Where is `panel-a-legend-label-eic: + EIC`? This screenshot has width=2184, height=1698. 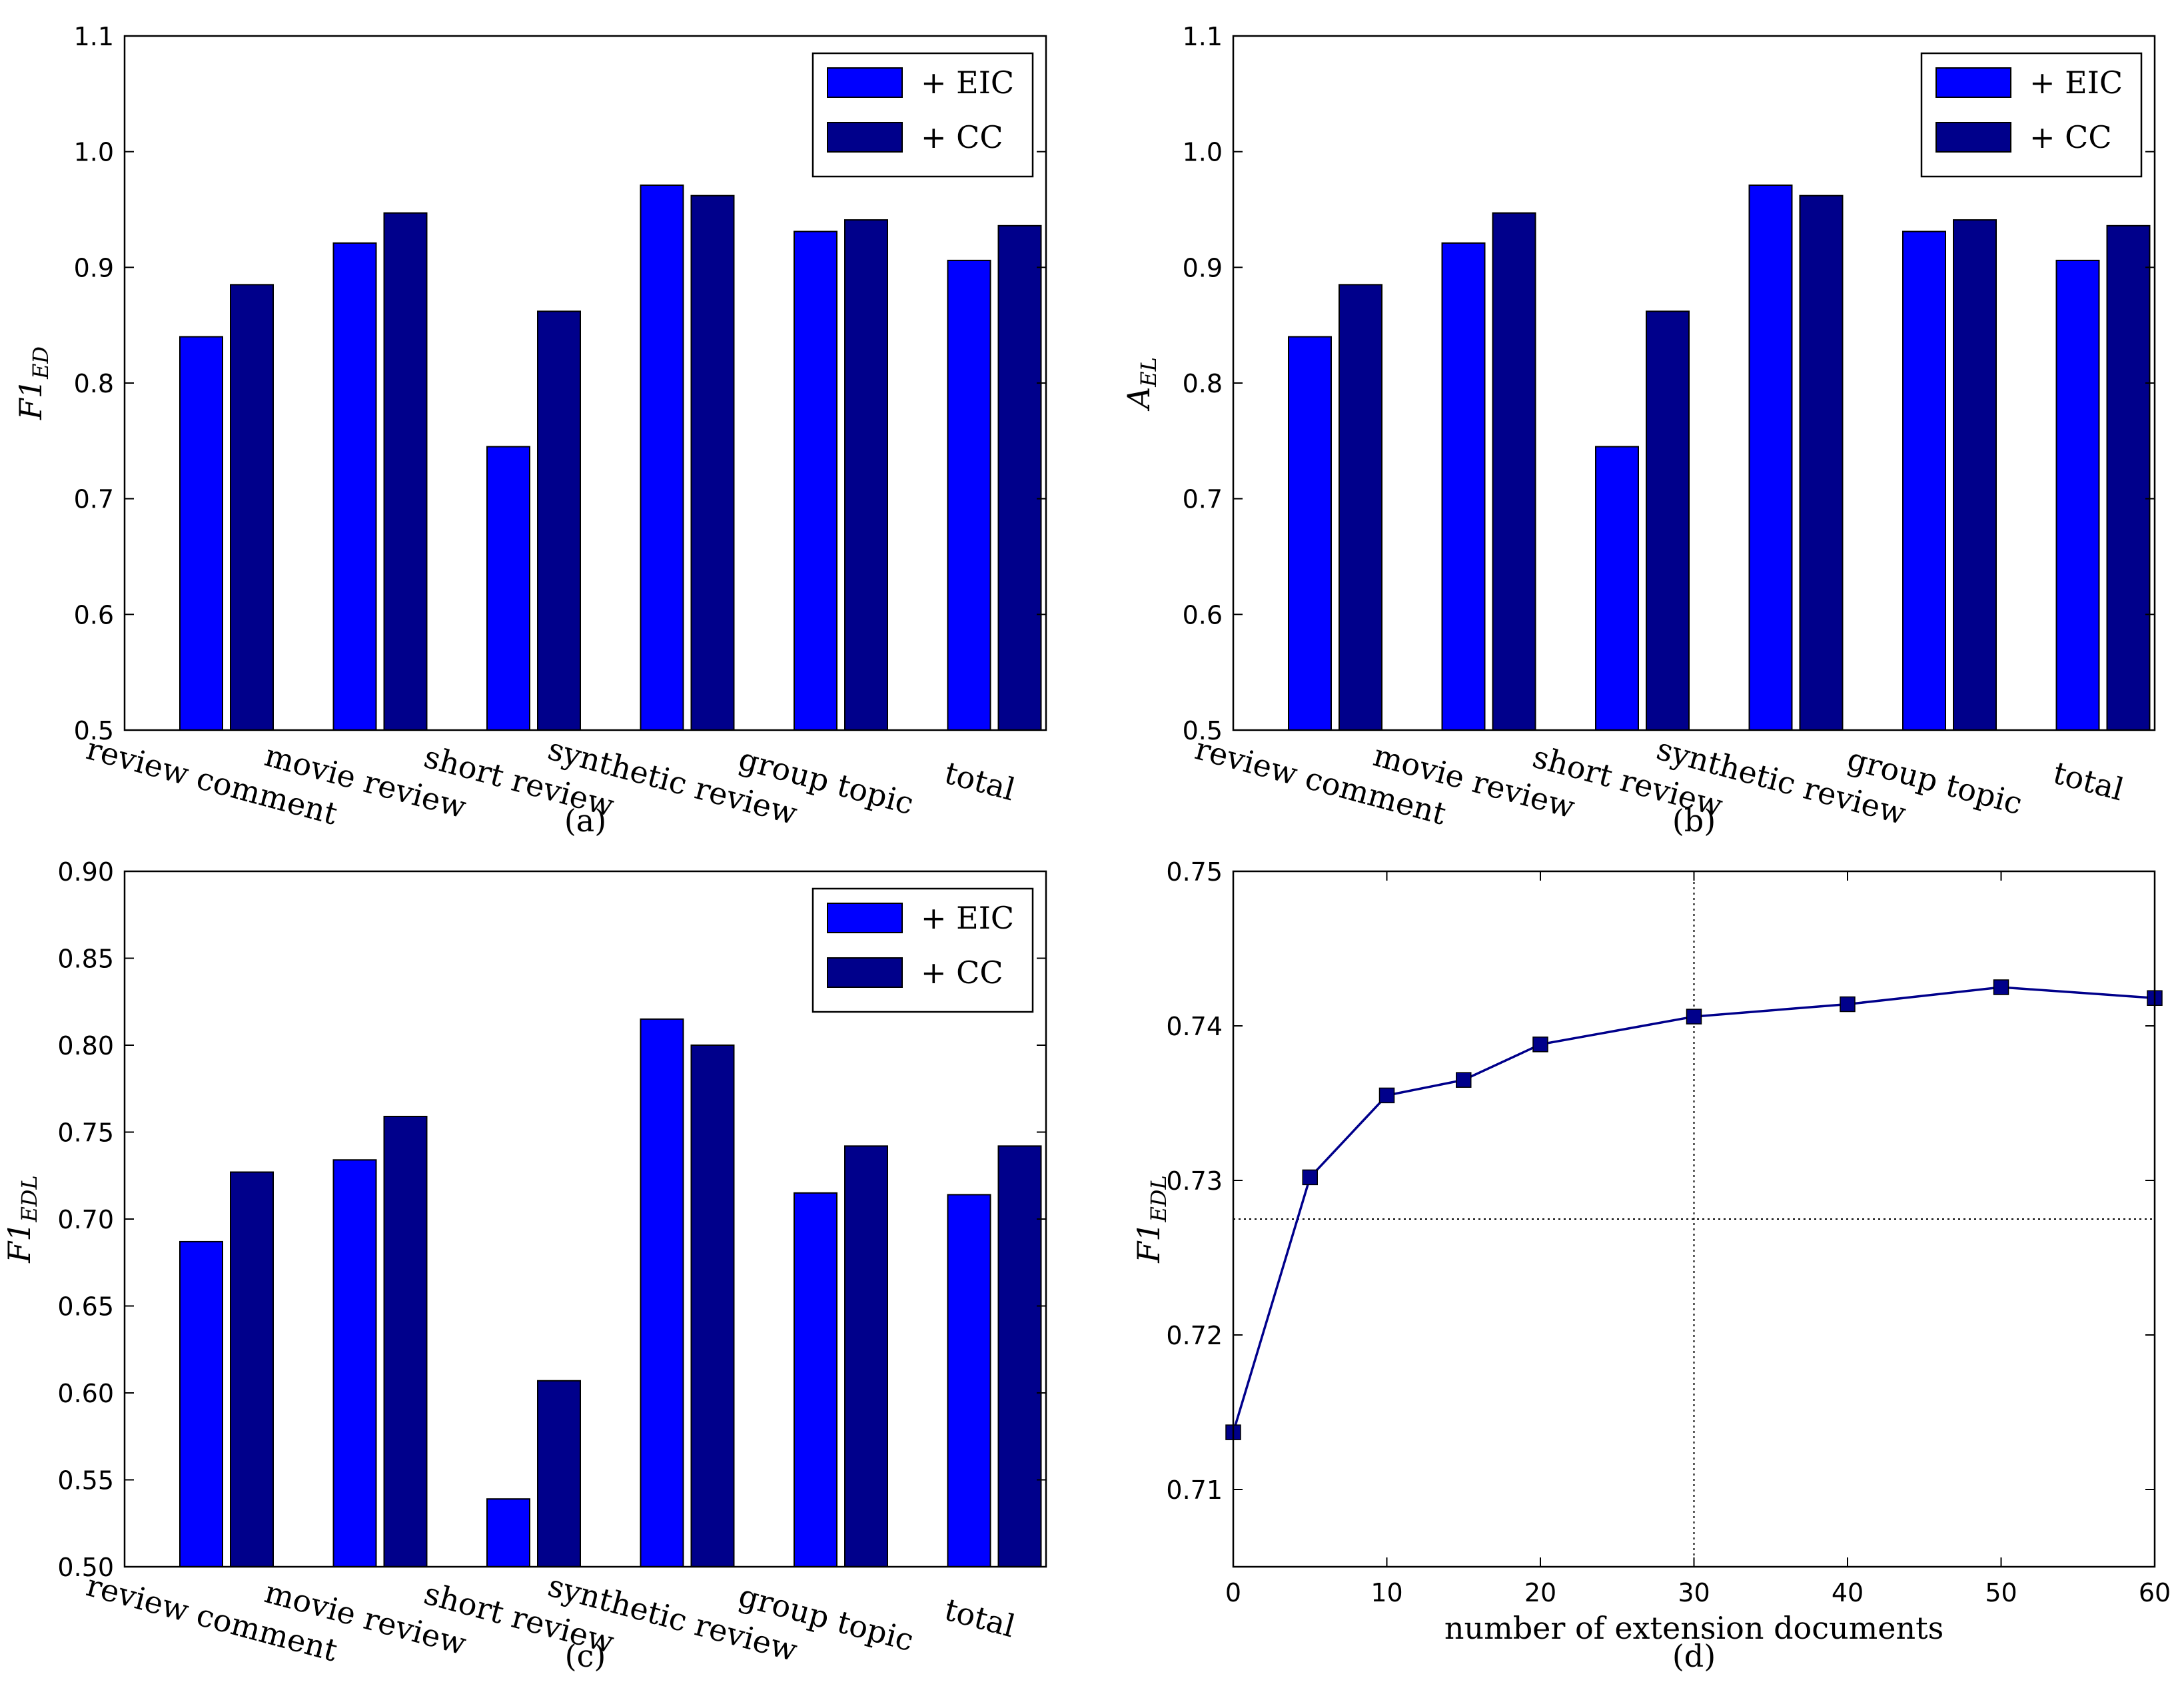 panel-a-legend-label-eic: + EIC is located at coordinates (967, 83).